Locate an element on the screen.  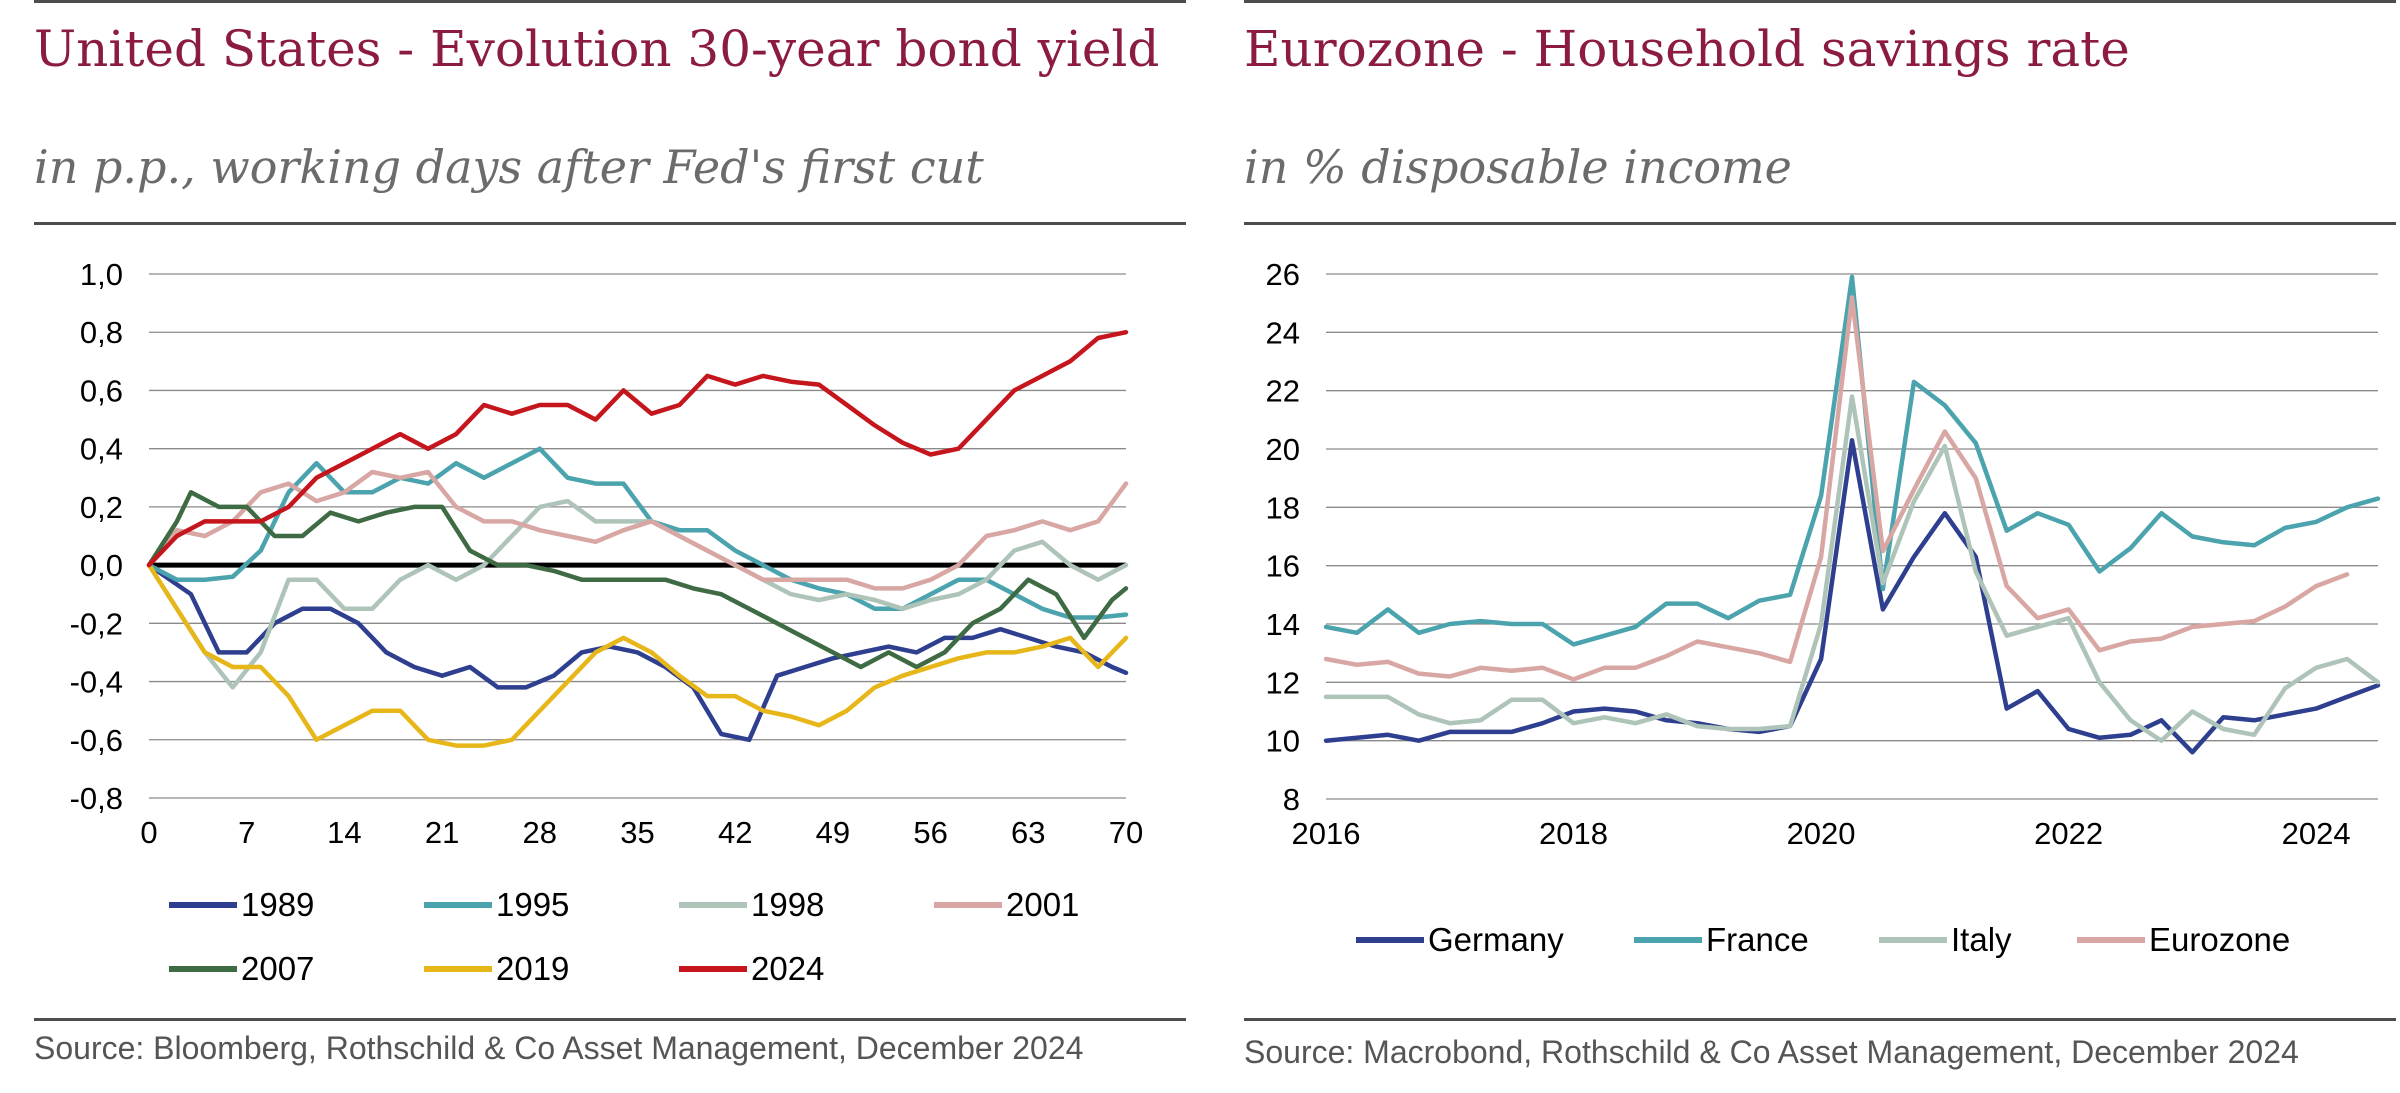
y-tick-label: -0,6 is located at coordinates (96, 740).